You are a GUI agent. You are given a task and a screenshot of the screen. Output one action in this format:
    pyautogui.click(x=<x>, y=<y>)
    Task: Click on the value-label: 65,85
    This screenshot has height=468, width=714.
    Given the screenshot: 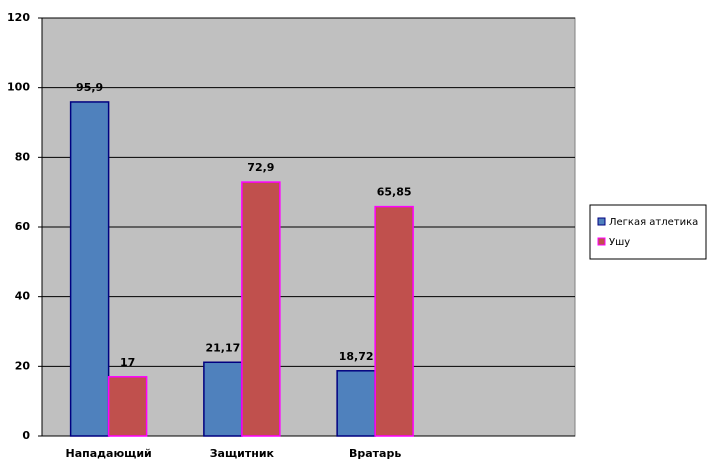 What is the action you would take?
    pyautogui.click(x=394, y=192)
    